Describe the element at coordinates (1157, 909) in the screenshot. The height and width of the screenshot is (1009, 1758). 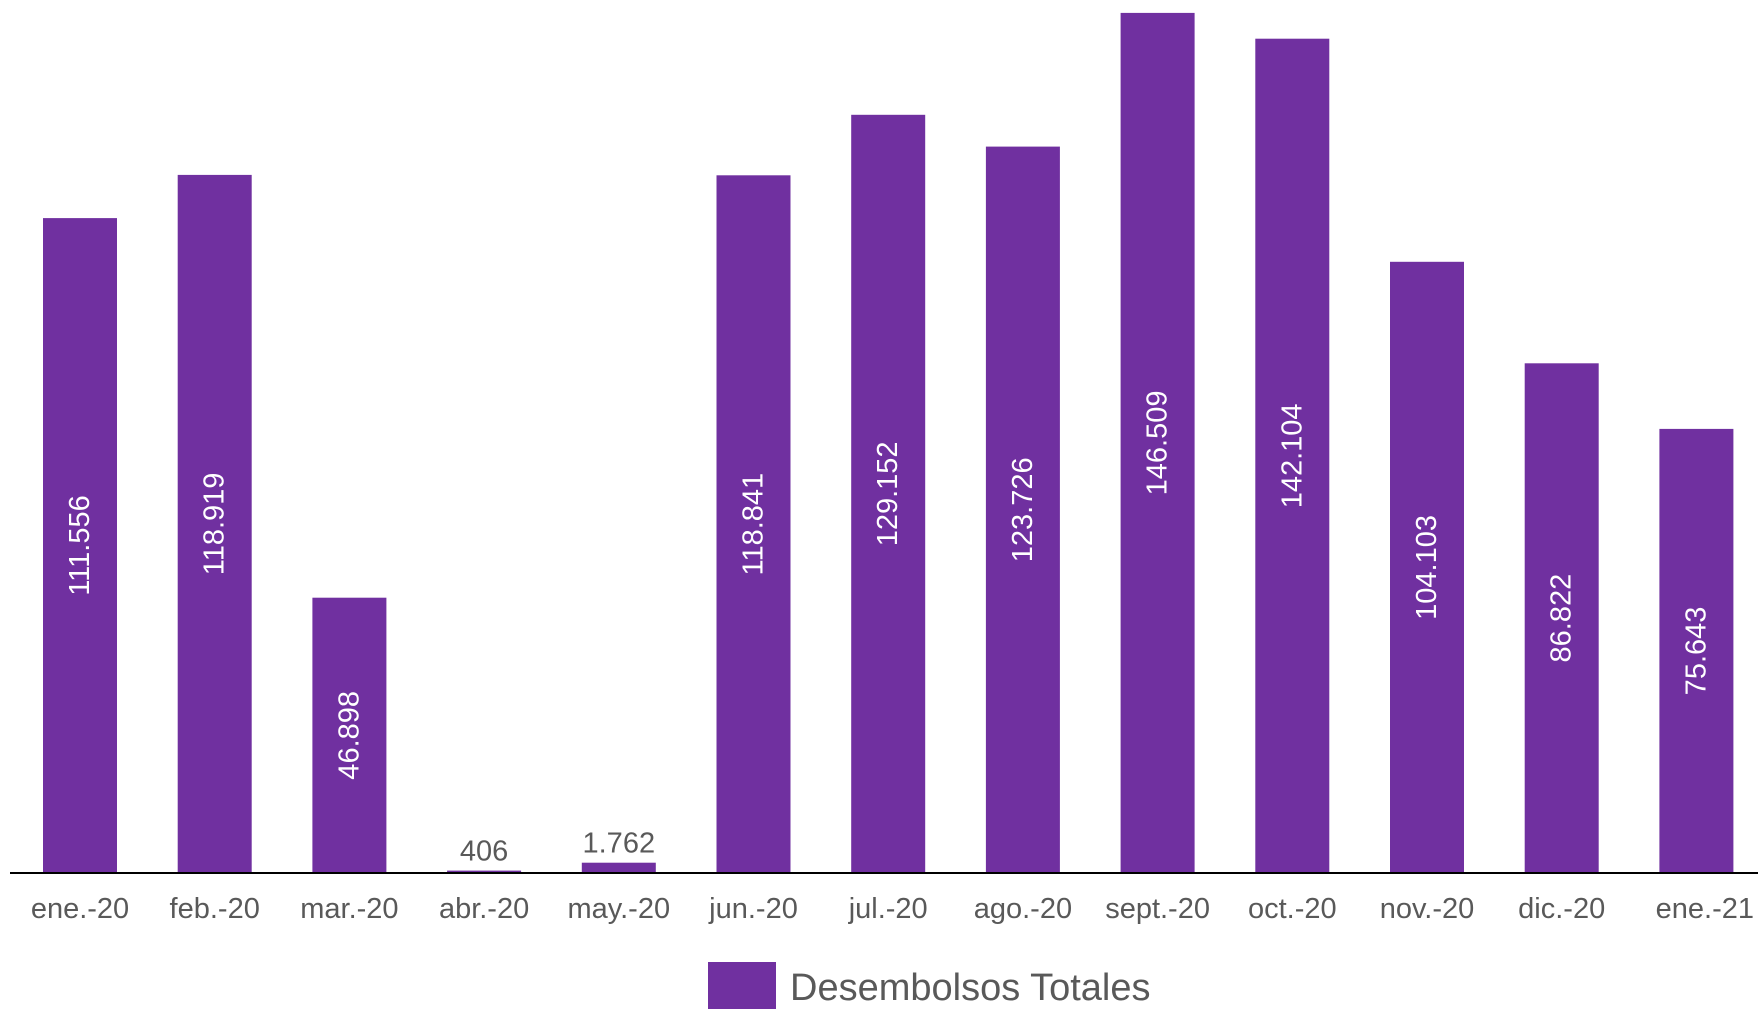
I see `x-tick-label-sept.-20: sept.-20` at that location.